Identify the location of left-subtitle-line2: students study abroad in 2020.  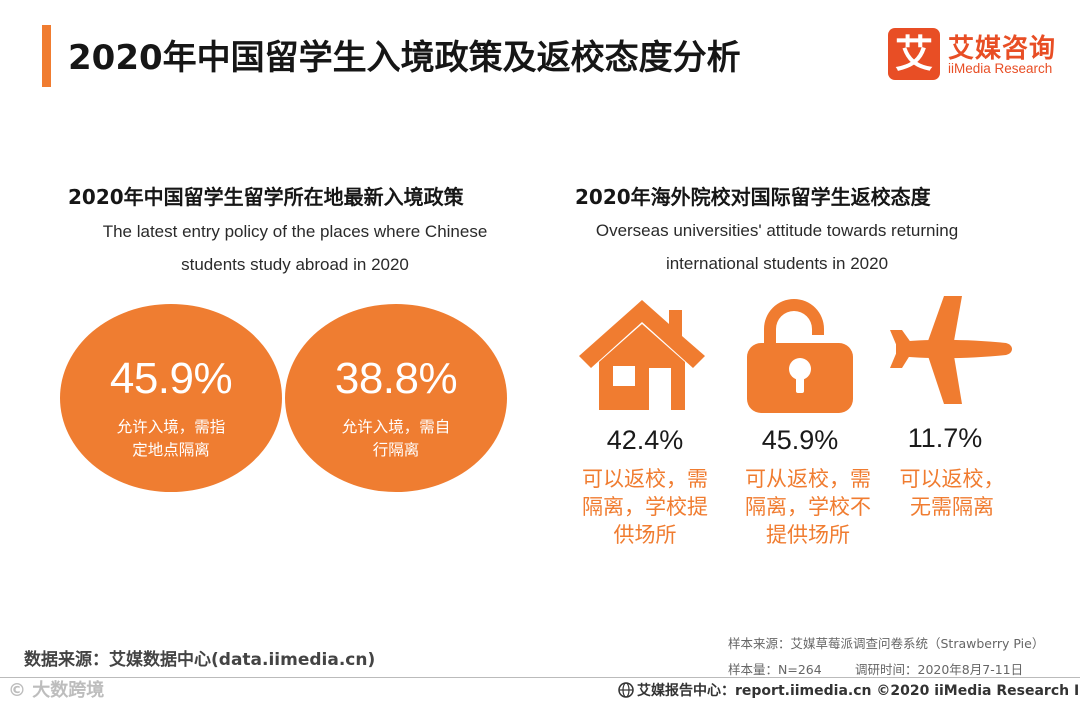
(295, 264).